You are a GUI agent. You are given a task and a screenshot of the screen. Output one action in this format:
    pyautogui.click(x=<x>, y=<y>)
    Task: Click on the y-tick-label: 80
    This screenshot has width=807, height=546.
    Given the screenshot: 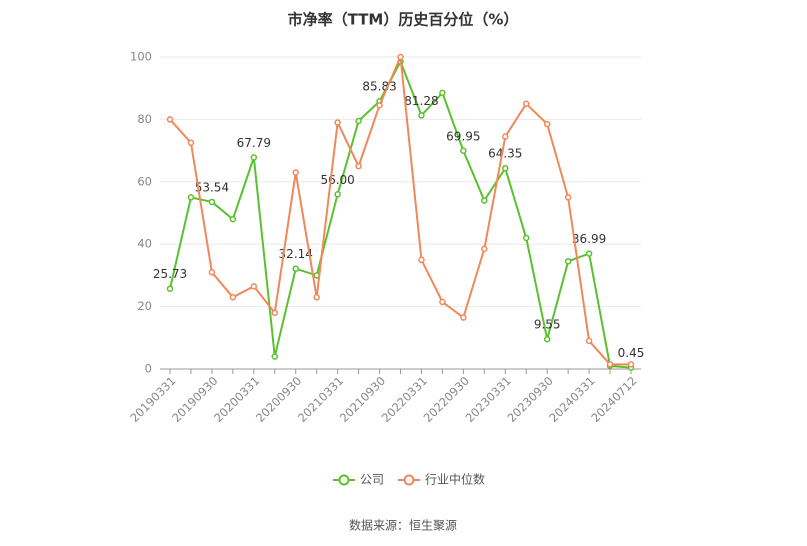 What is the action you would take?
    pyautogui.click(x=144, y=119)
    